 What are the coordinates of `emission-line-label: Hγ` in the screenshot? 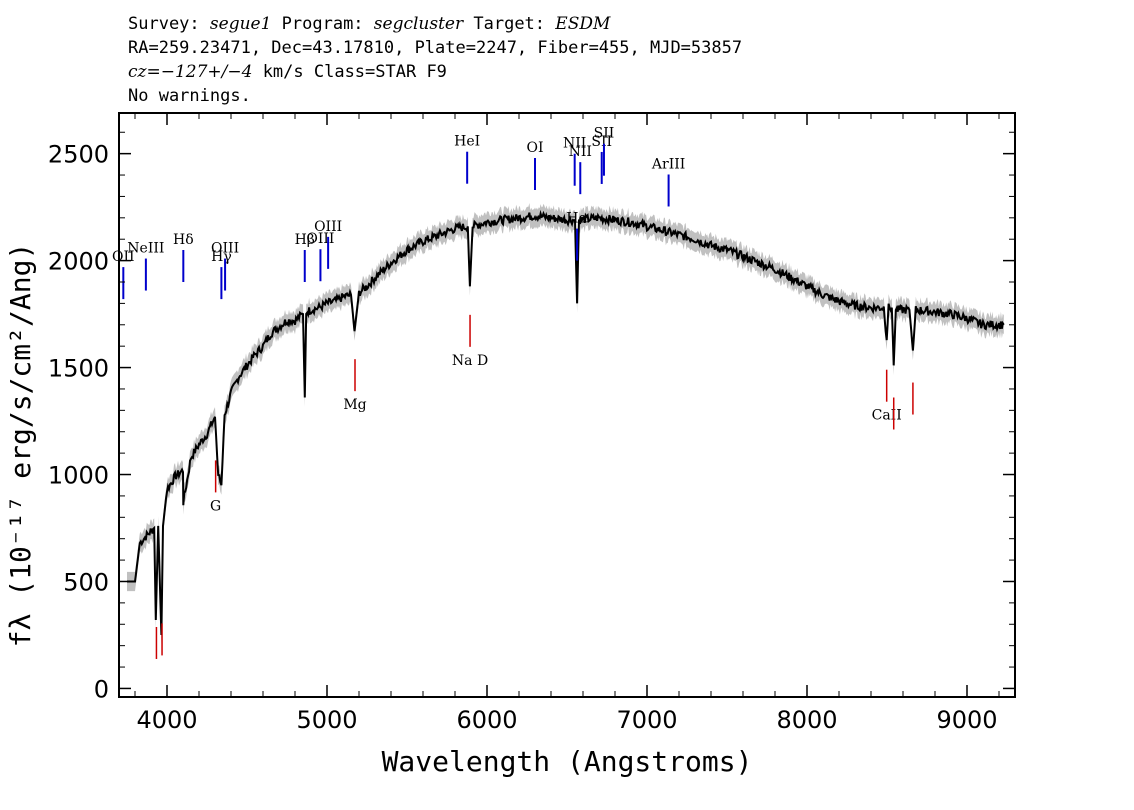 It's located at (221, 257).